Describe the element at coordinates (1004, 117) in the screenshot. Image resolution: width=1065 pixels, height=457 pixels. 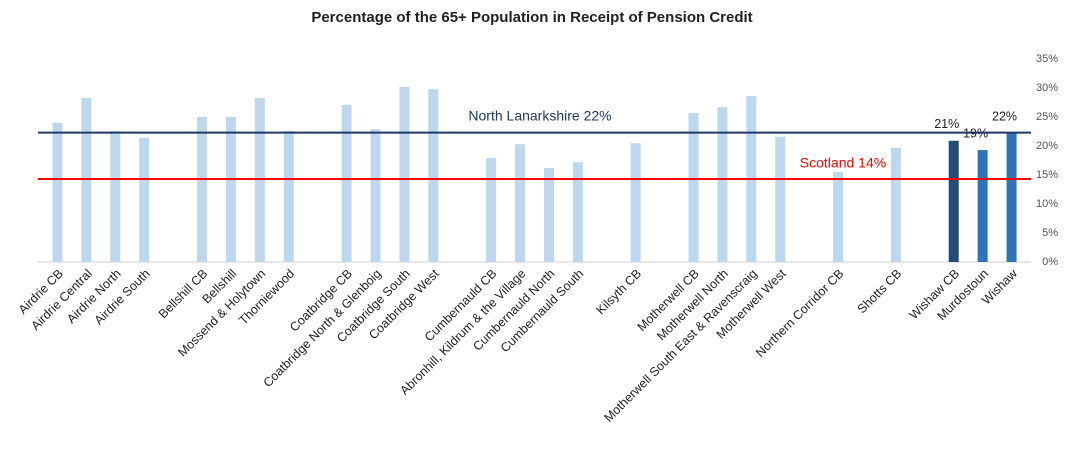
I see `data-label: 22%` at that location.